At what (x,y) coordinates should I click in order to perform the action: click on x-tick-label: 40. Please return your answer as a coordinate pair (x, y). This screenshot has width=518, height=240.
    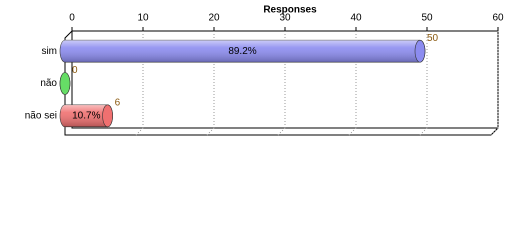
    Looking at the image, I should click on (356, 18).